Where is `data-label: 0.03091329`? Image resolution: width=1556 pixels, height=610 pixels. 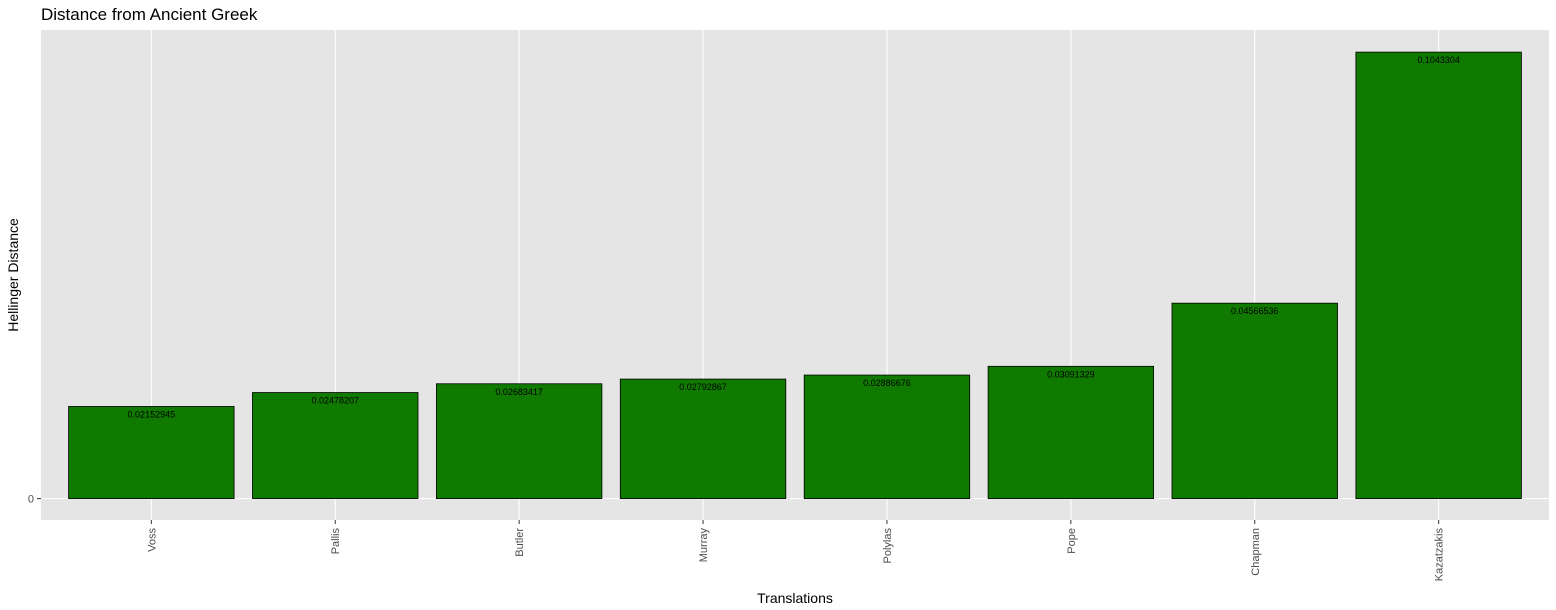 data-label: 0.03091329 is located at coordinates (1071, 374).